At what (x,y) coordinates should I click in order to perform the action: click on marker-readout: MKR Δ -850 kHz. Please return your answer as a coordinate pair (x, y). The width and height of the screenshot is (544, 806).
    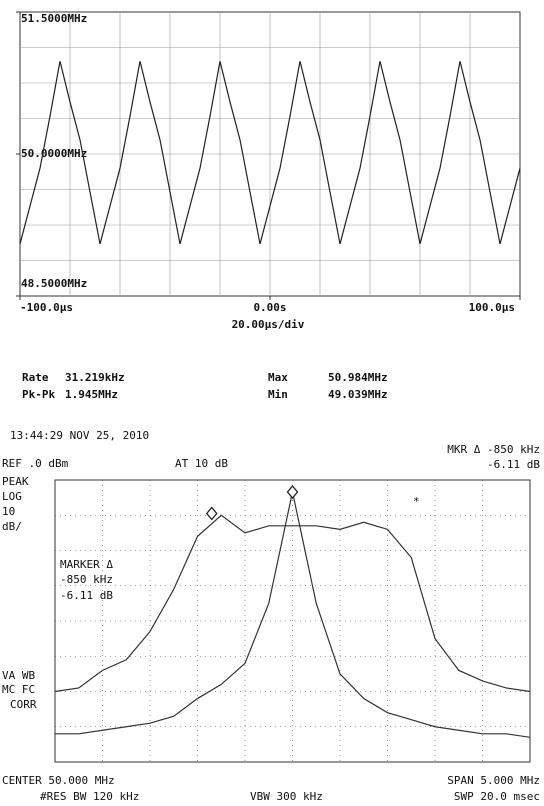
    Looking at the image, I should click on (493, 449).